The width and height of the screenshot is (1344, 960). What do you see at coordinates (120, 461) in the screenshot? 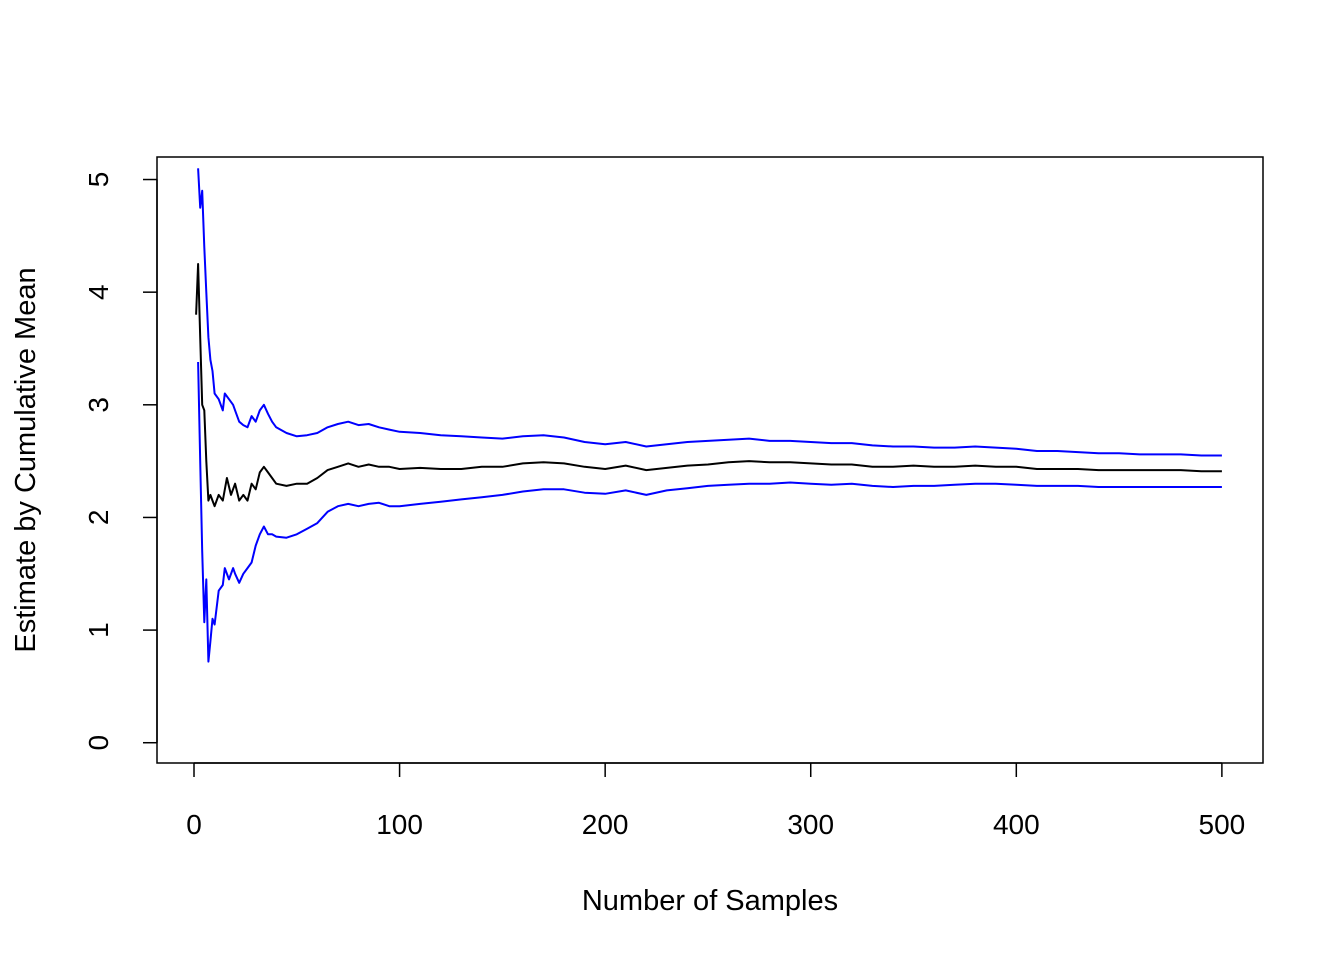
I see `y-axis: 0 1 2 3 4 5` at bounding box center [120, 461].